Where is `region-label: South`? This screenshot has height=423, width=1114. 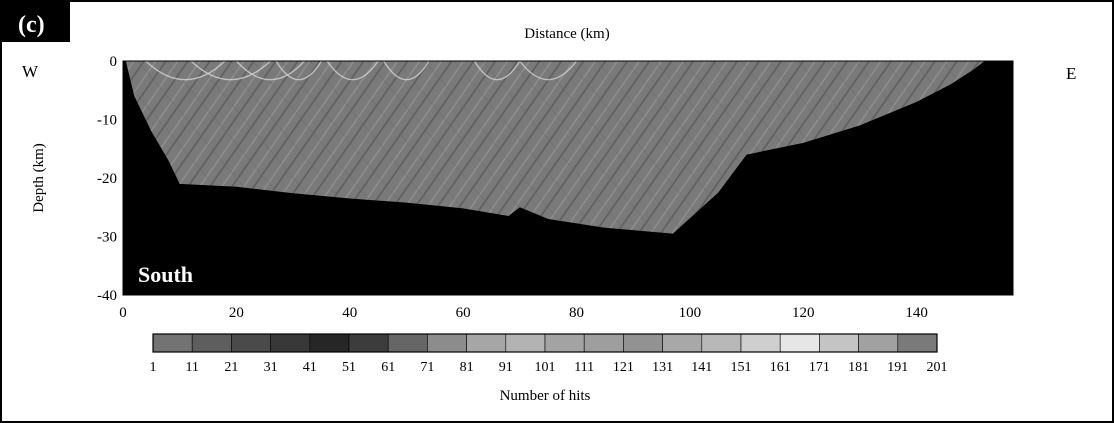
region-label: South is located at coordinates (165, 274).